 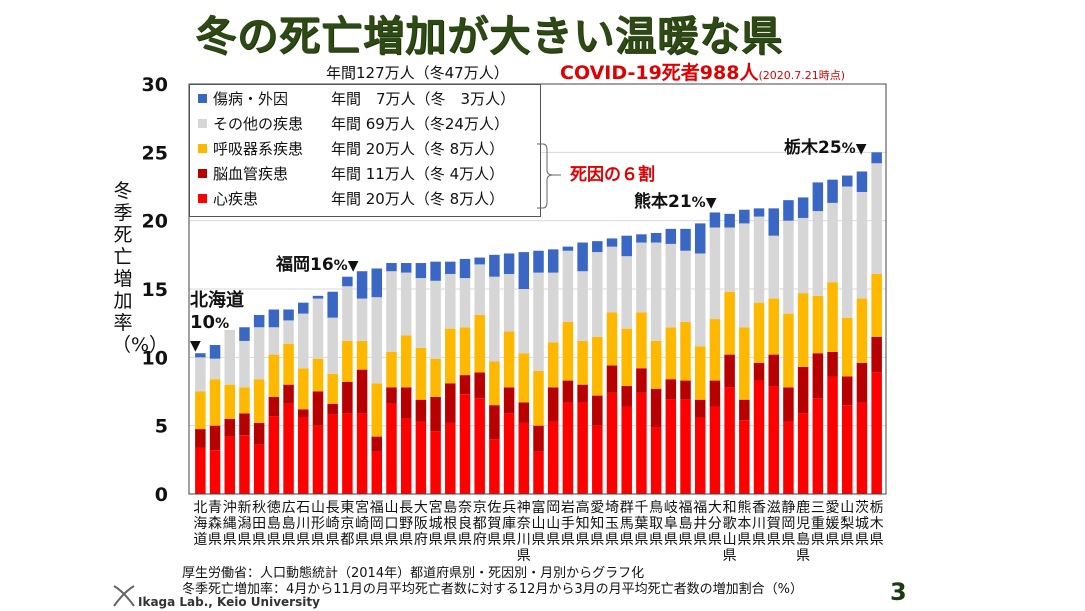 What do you see at coordinates (406, 524) in the screenshot?
I see `x-tick-label: 野` at bounding box center [406, 524].